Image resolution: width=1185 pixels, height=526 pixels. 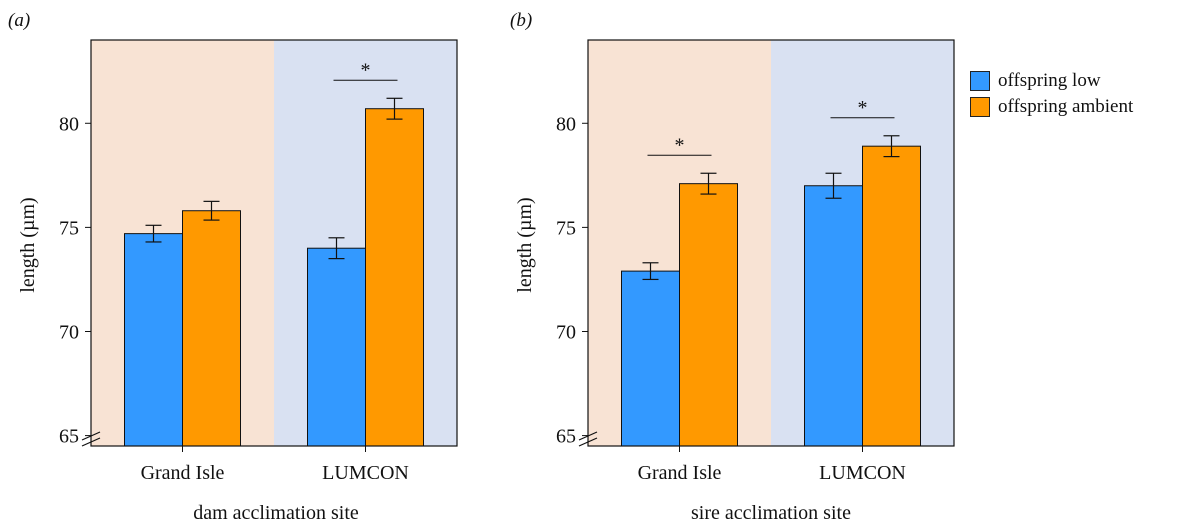 I want to click on panel-label: (a), so click(x=19, y=20).